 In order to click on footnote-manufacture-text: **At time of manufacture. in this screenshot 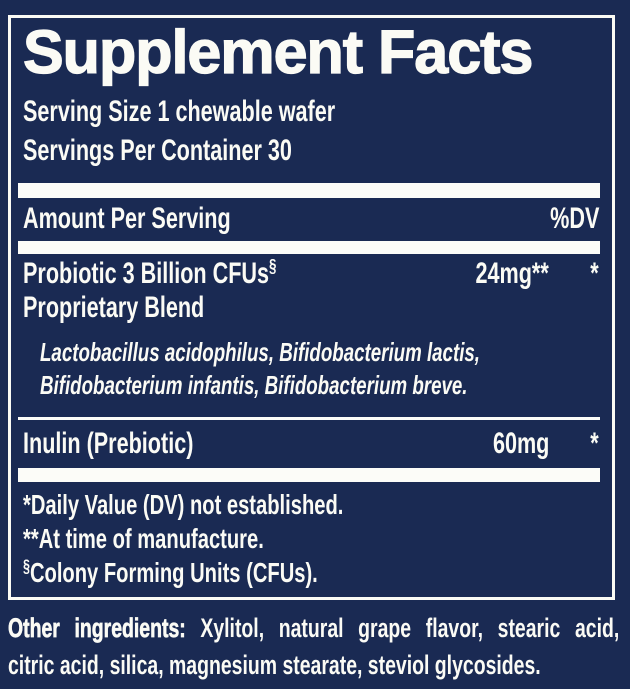, I will do `click(143, 538)`.